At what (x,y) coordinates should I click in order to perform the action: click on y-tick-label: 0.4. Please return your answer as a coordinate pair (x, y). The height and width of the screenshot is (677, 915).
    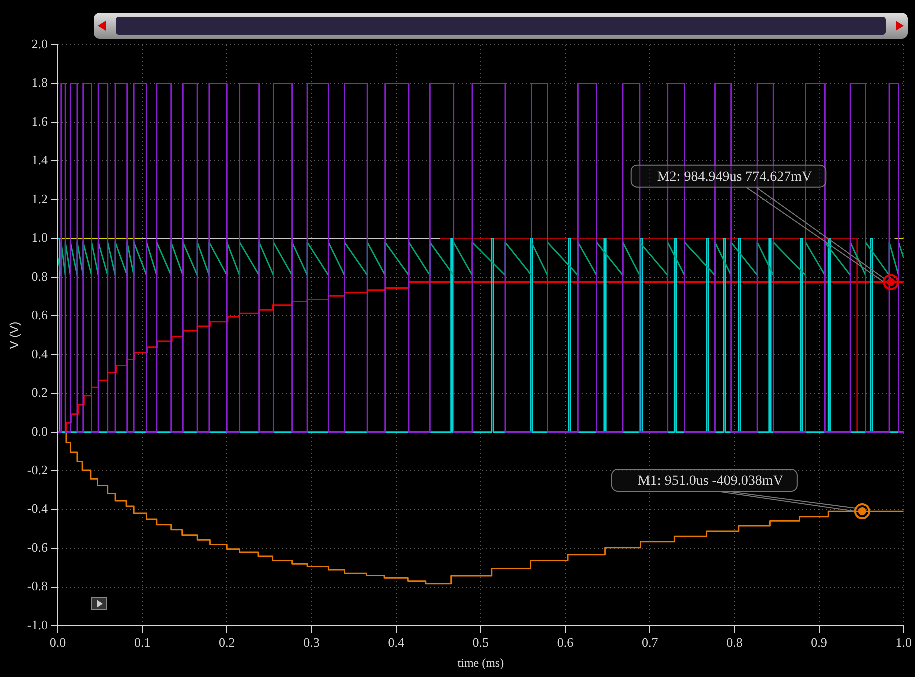
    Looking at the image, I should click on (40, 354).